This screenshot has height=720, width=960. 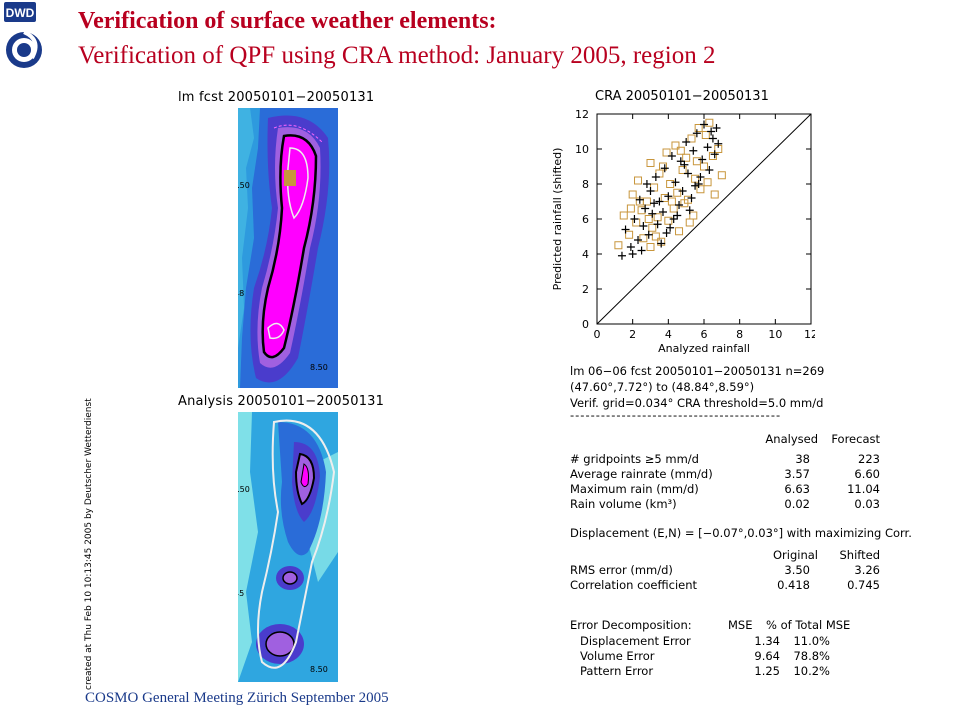 What do you see at coordinates (811, 656) in the screenshot?
I see `stats-decomp-row-value-b: 78.8%` at bounding box center [811, 656].